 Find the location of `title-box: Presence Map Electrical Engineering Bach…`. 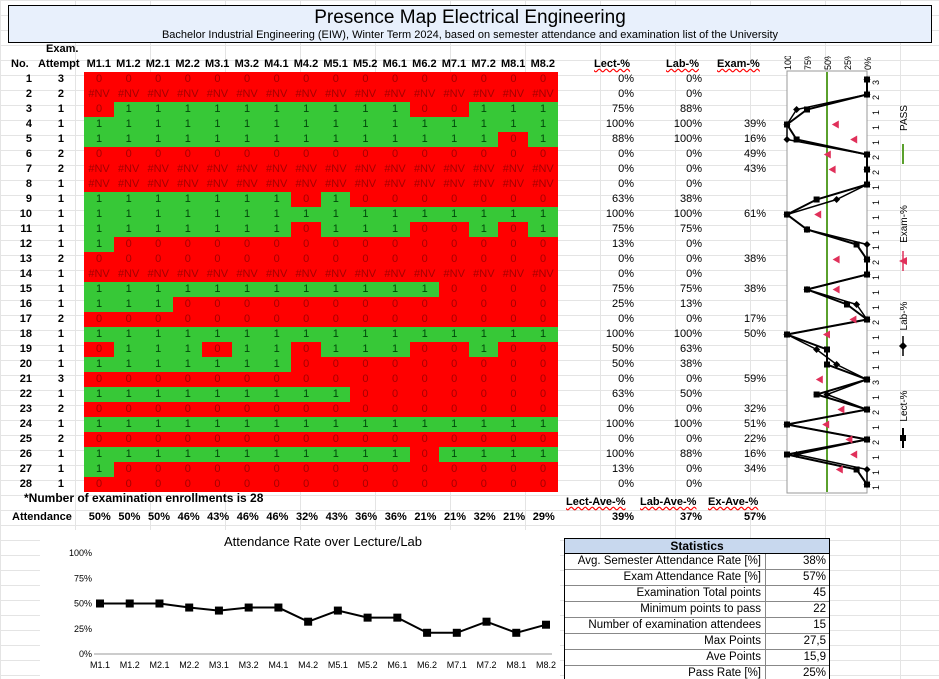

title-box: Presence Map Electrical Engineering Bach… is located at coordinates (470, 24).